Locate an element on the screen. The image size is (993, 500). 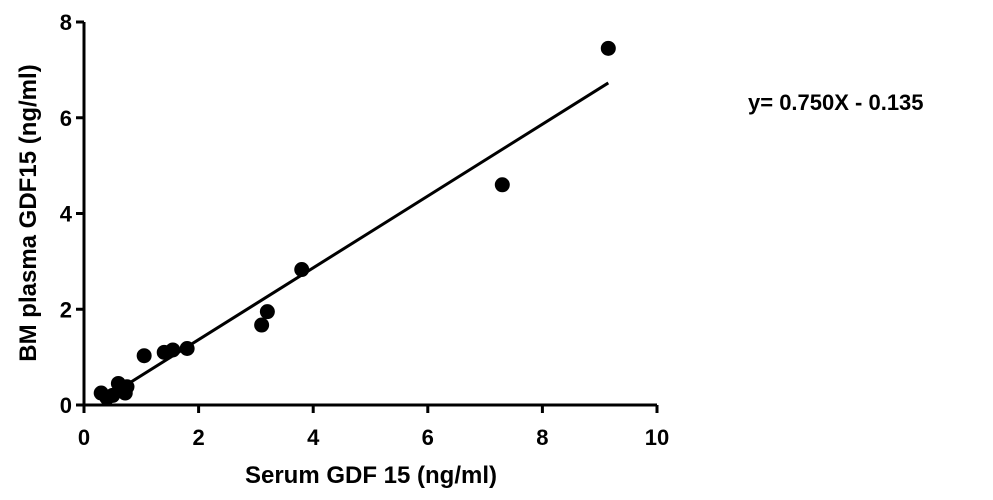
regression-equation: y= 0.750X - 0.135 is located at coordinates (836, 102).